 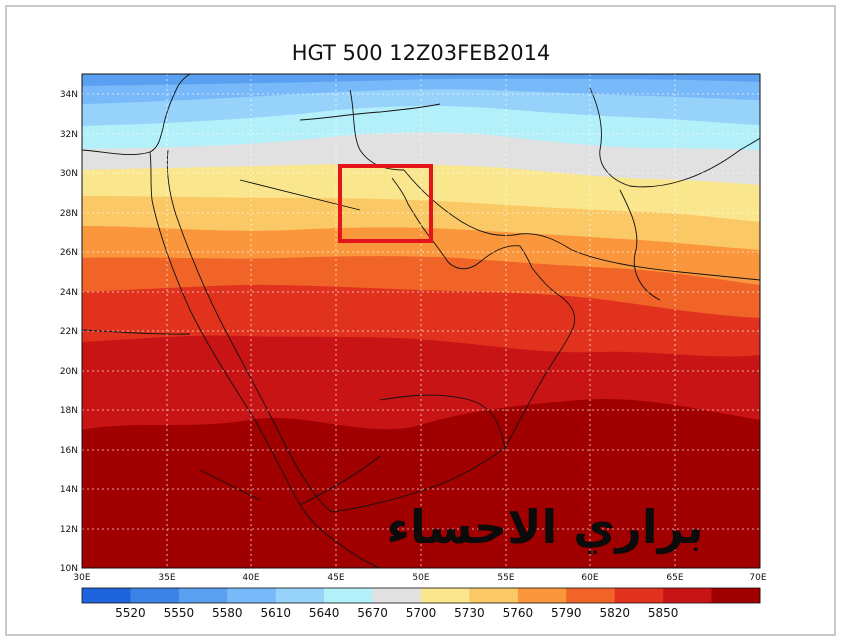 I want to click on lat-tick-label: 10N, so click(x=69, y=569).